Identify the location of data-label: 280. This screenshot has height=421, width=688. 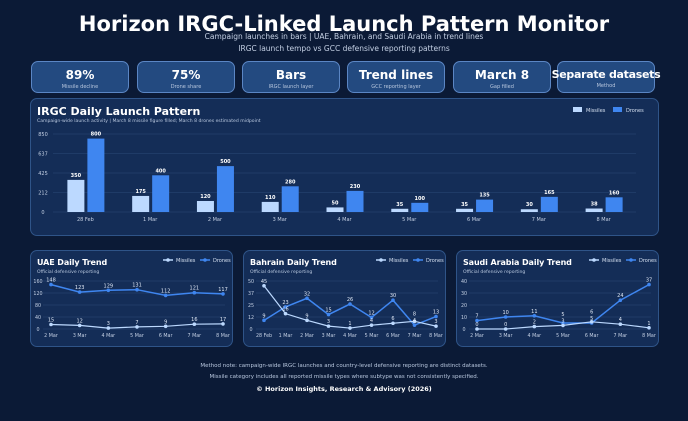
(290, 182).